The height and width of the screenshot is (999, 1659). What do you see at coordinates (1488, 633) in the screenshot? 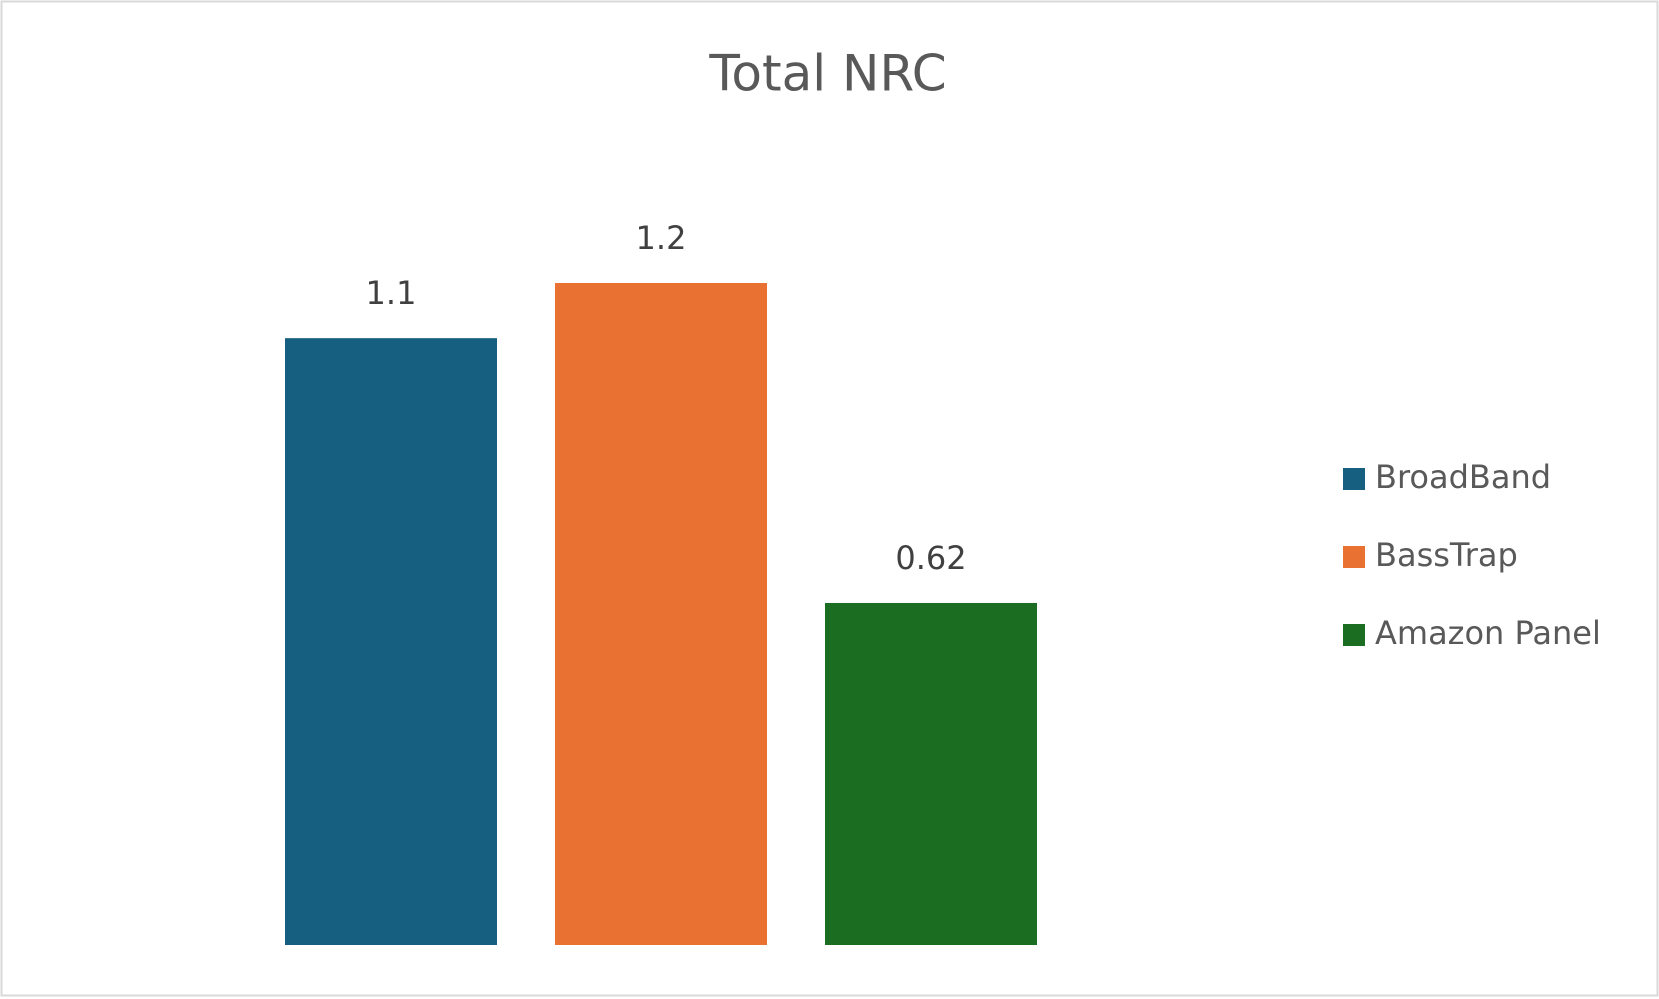
I see `legend-label: Amazon Panel` at bounding box center [1488, 633].